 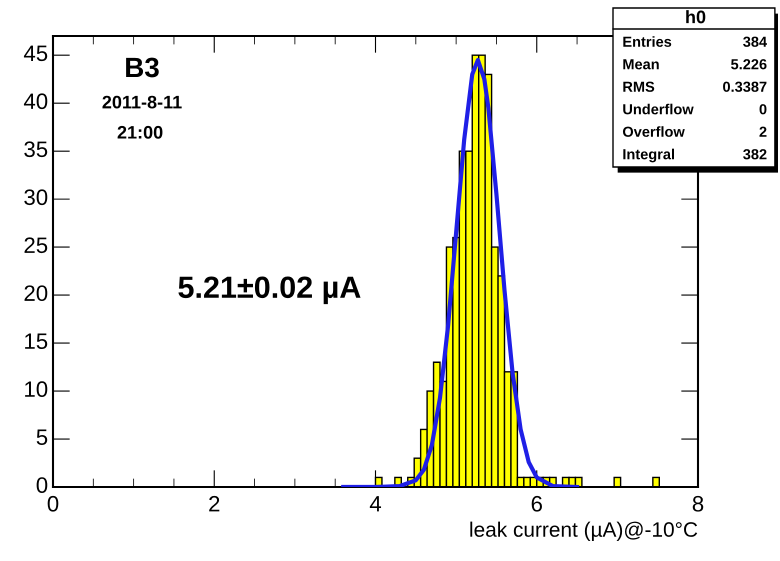 I want to click on text: 2, so click(x=762, y=131).